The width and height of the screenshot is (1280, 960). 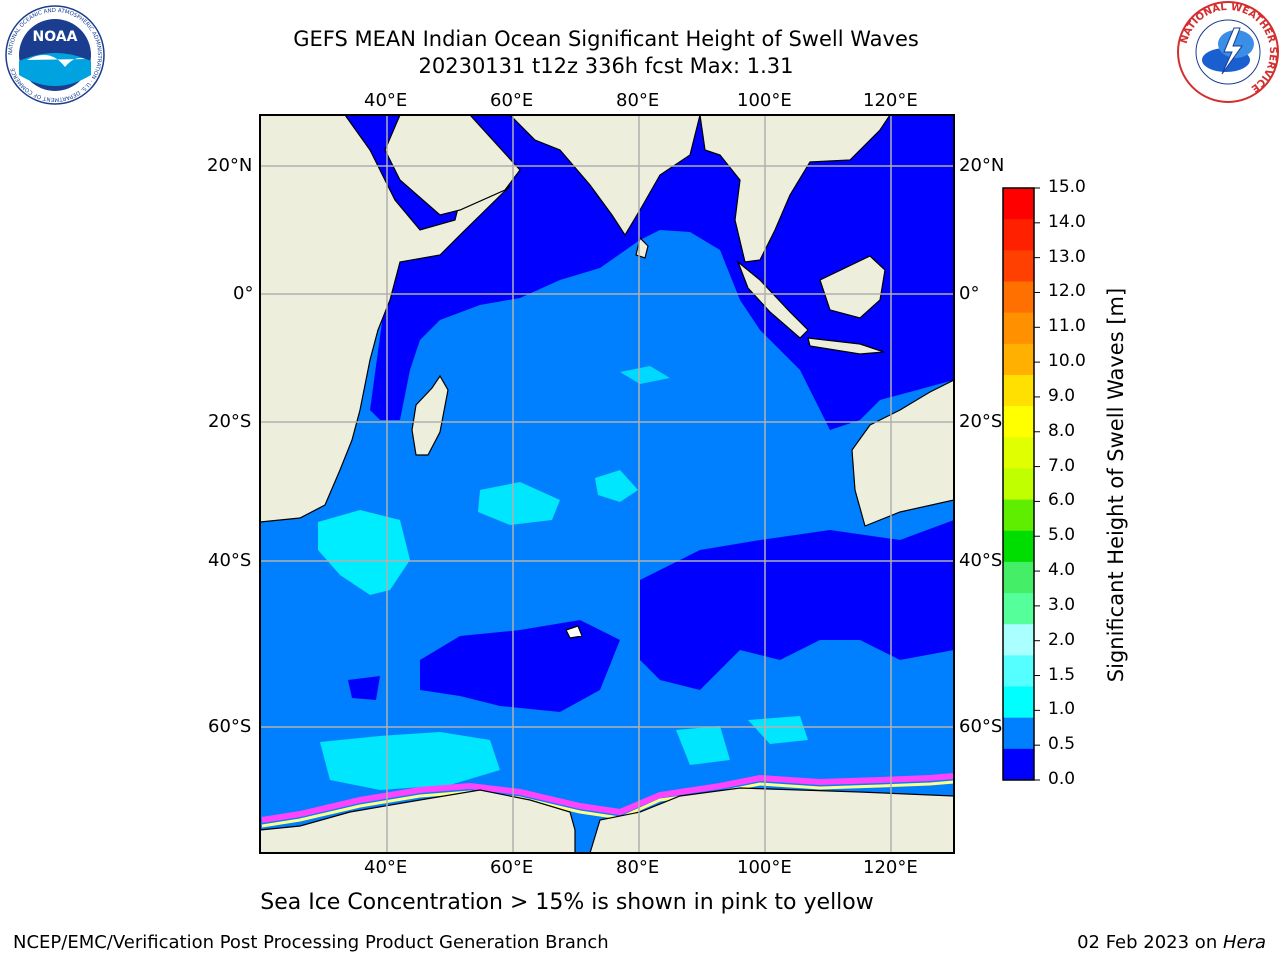 I want to click on colorbar-tick-label: 14.0, so click(x=1067, y=221).